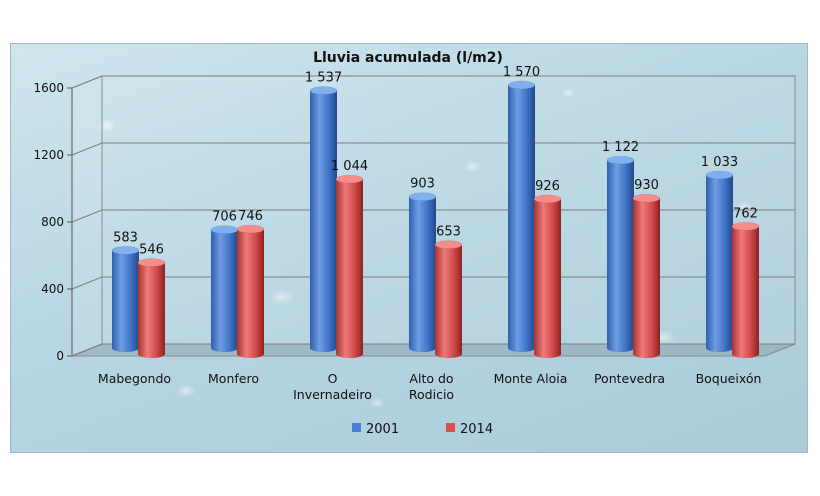 The height and width of the screenshot is (496, 820). Describe the element at coordinates (531, 378) in the screenshot. I see `x-tick-label: Monte Aloia` at that location.